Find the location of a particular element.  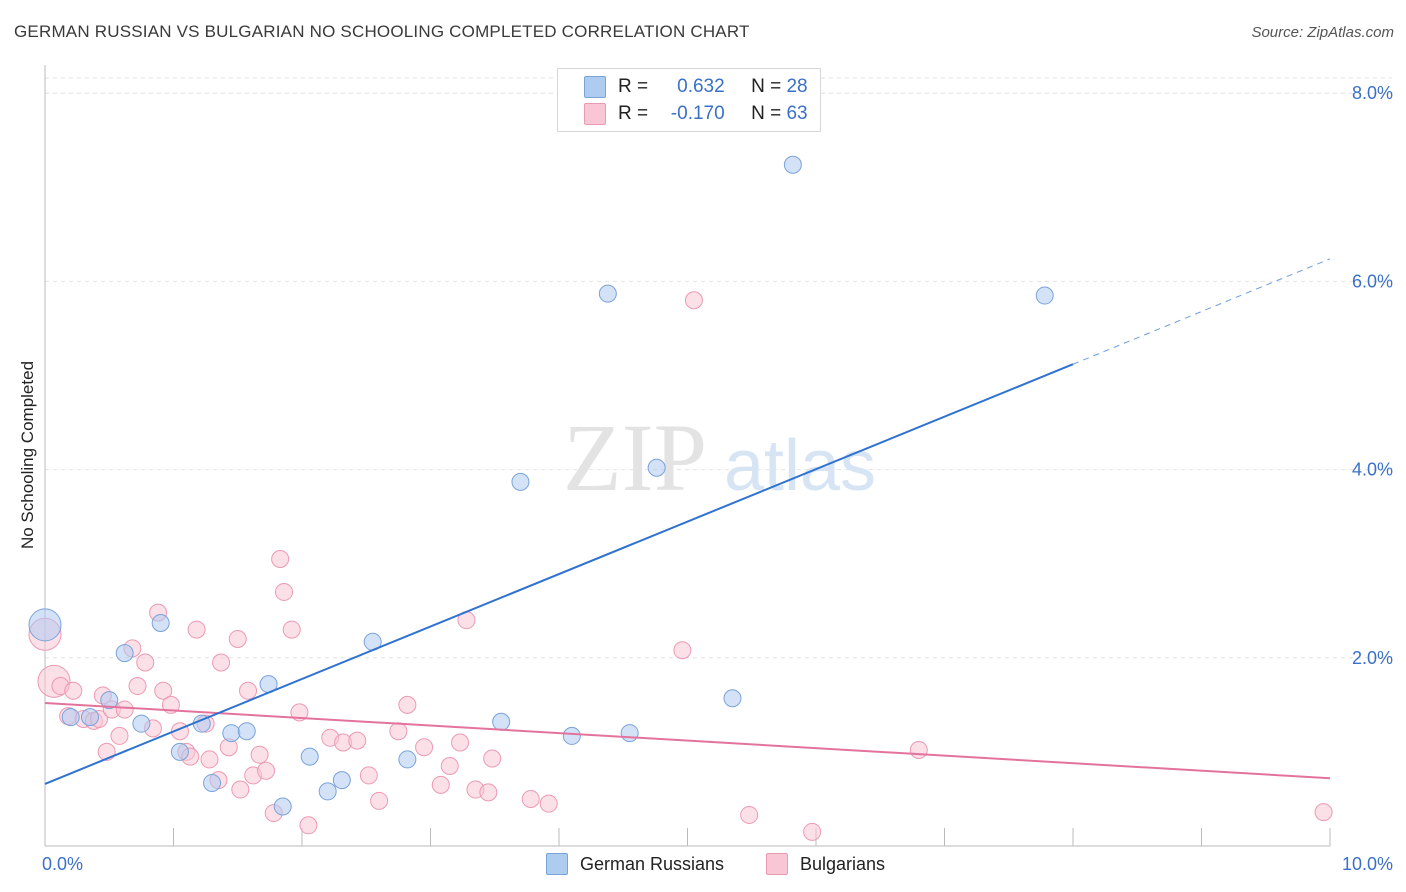

watermark-atlas: atlas is located at coordinates (800, 466).